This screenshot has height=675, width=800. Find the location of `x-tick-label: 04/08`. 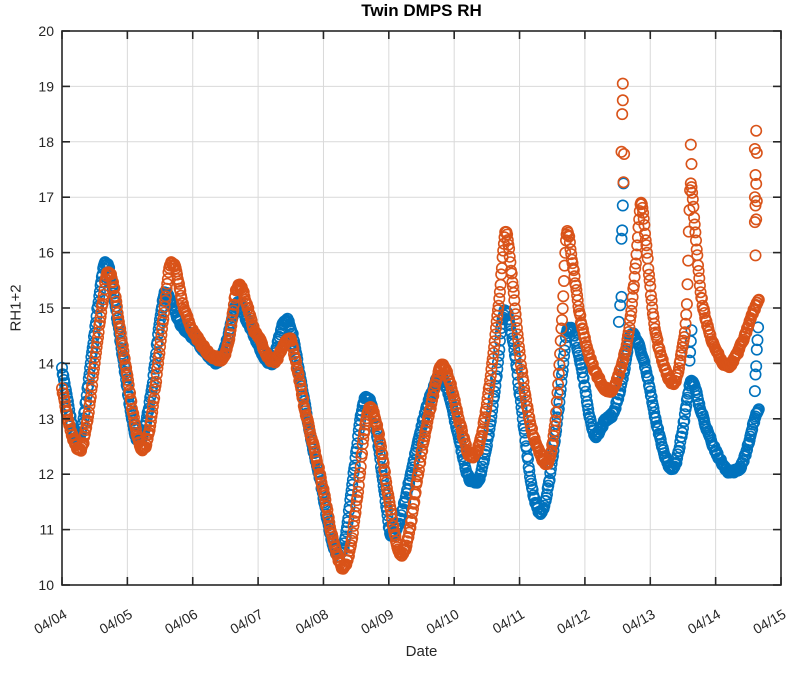

x-tick-label: 04/08 is located at coordinates (312, 621).